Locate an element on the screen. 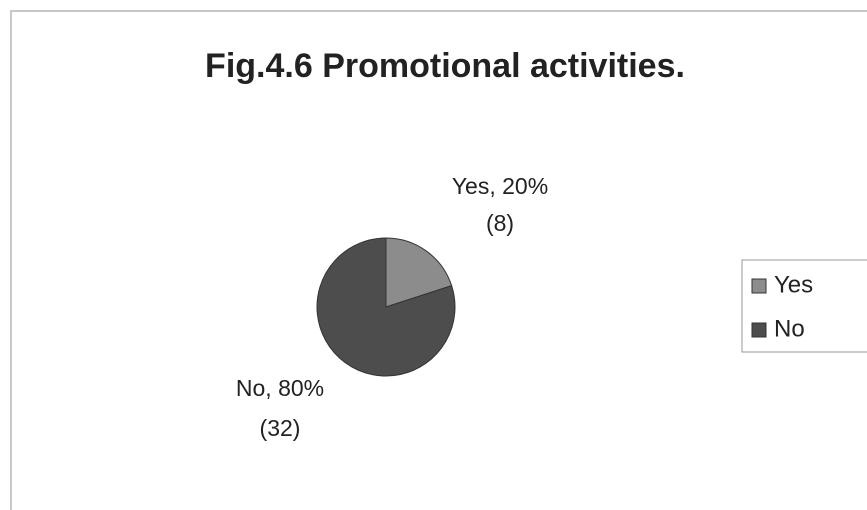  legend-label: No is located at coordinates (789, 328).